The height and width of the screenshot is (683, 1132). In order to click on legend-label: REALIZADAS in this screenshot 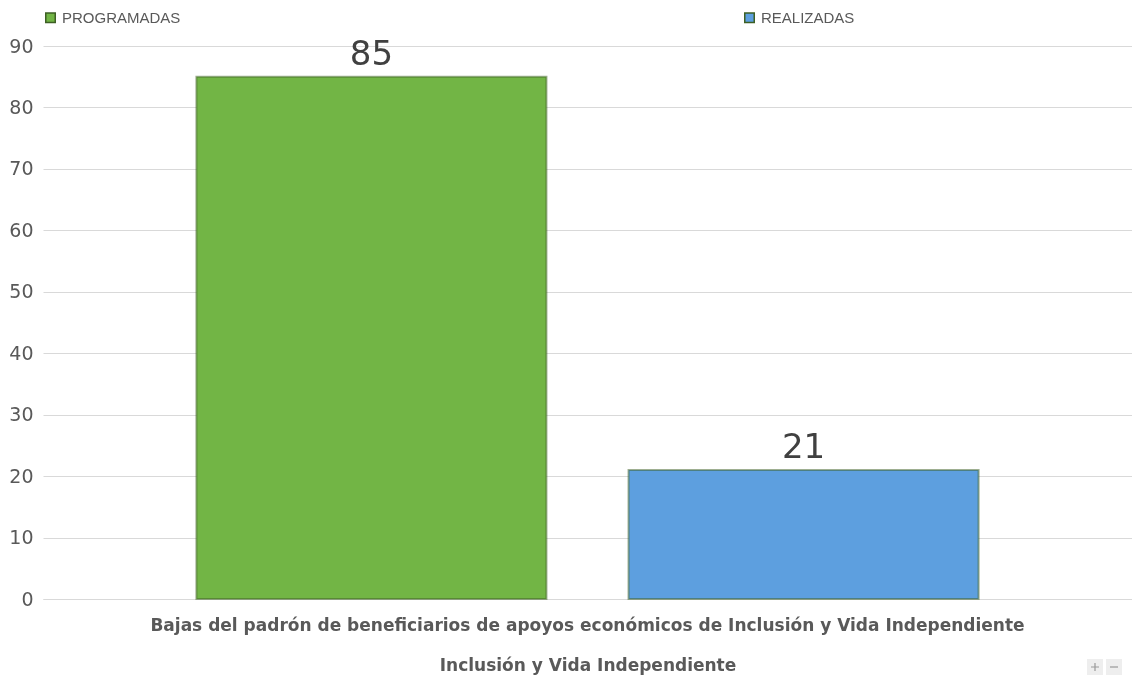, I will do `click(808, 17)`.